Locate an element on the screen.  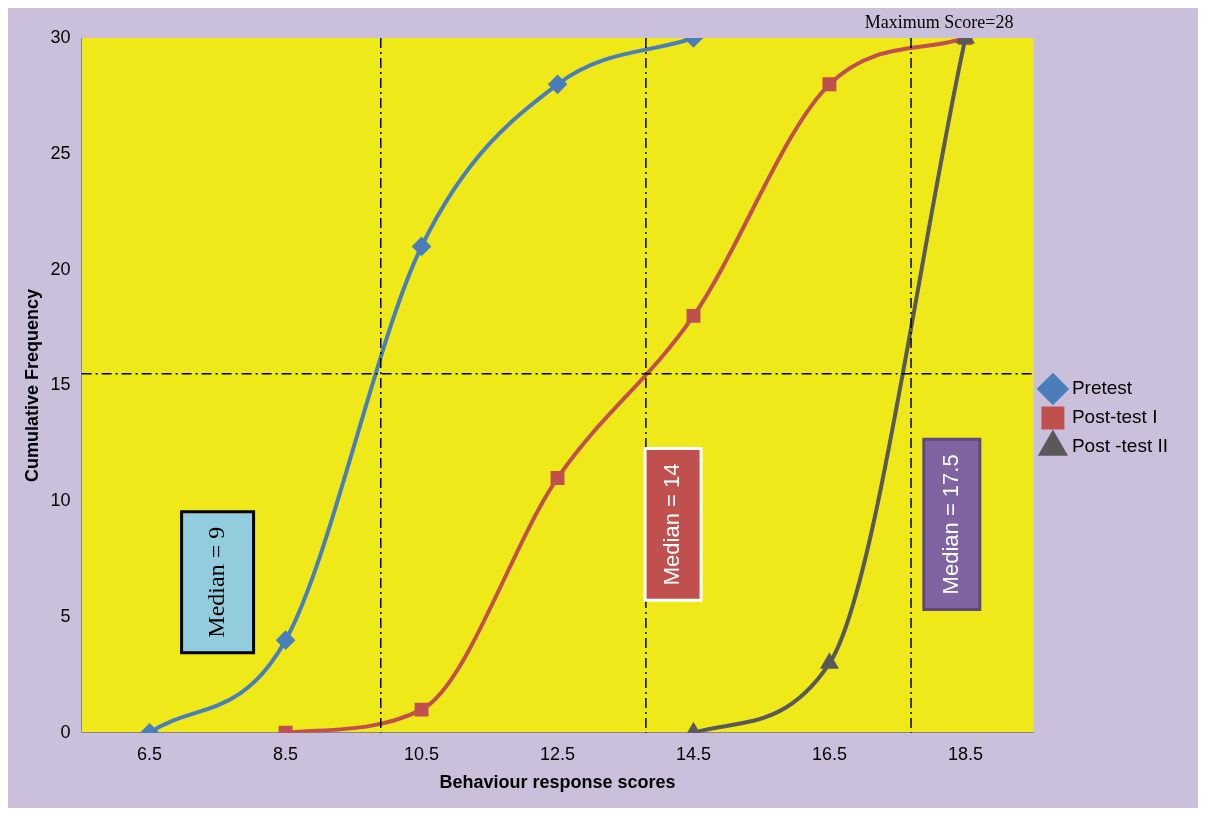
y-tick-label: 0 is located at coordinates (65, 731).